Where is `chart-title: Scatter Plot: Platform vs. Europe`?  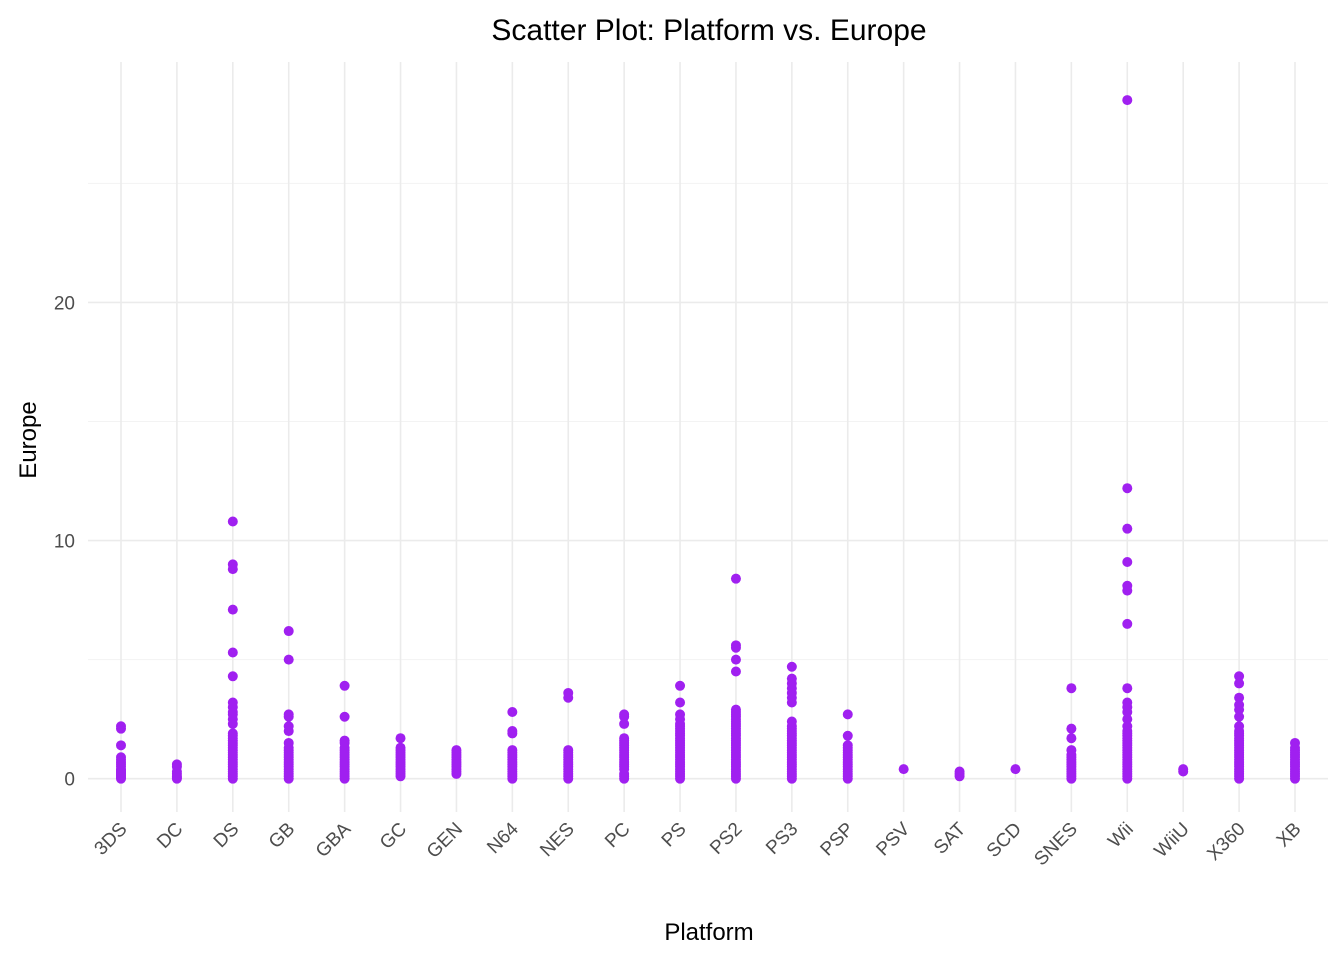
chart-title: Scatter Plot: Platform vs. Europe is located at coordinates (708, 30).